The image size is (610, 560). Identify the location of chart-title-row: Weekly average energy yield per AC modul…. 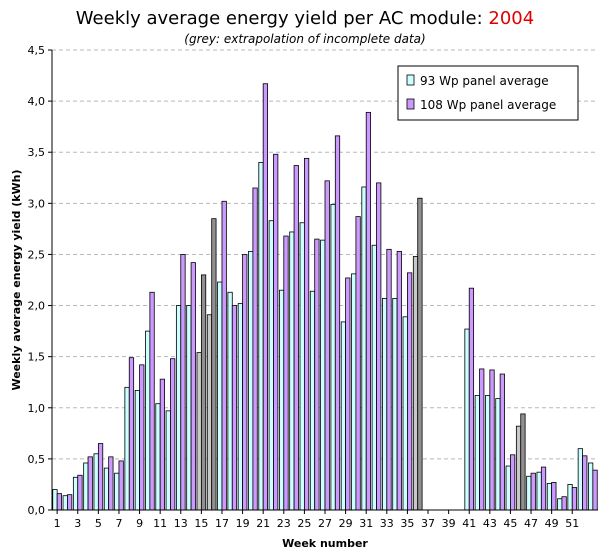
(305, 18).